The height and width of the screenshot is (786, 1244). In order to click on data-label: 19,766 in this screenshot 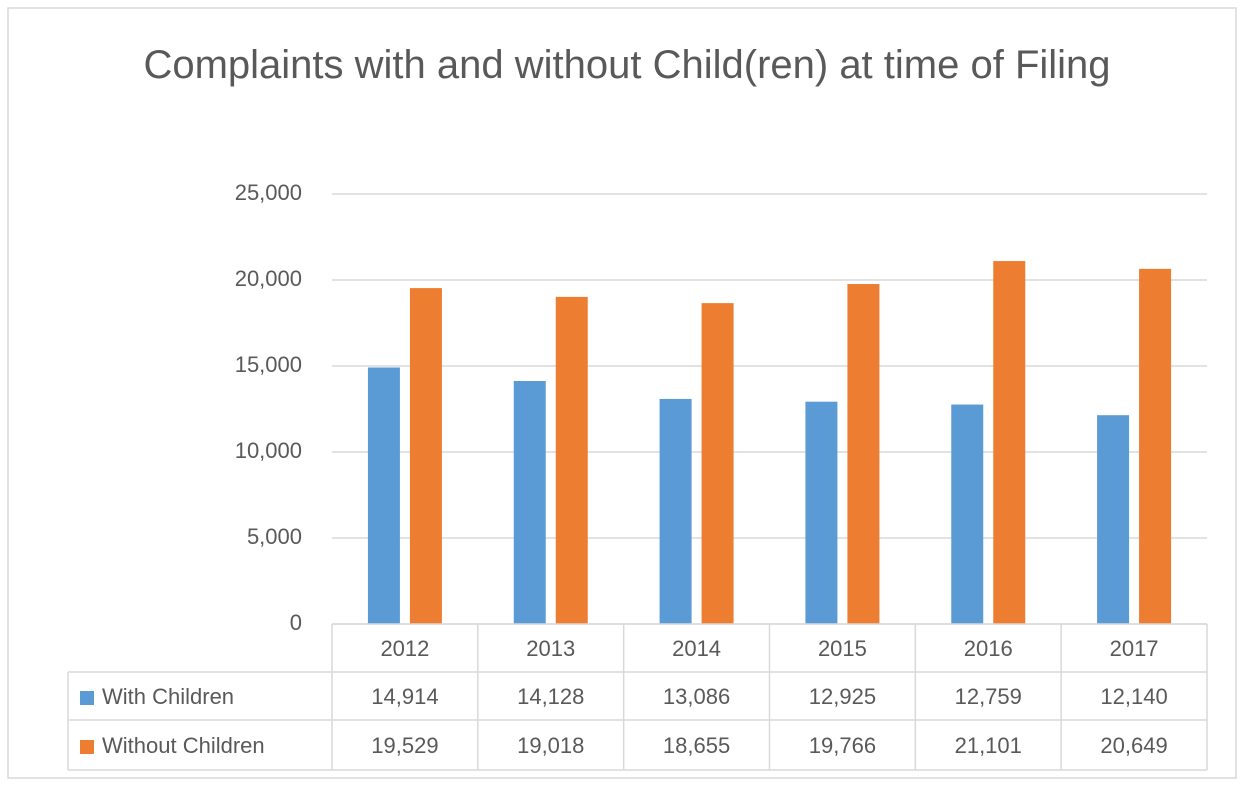, I will do `click(842, 745)`.